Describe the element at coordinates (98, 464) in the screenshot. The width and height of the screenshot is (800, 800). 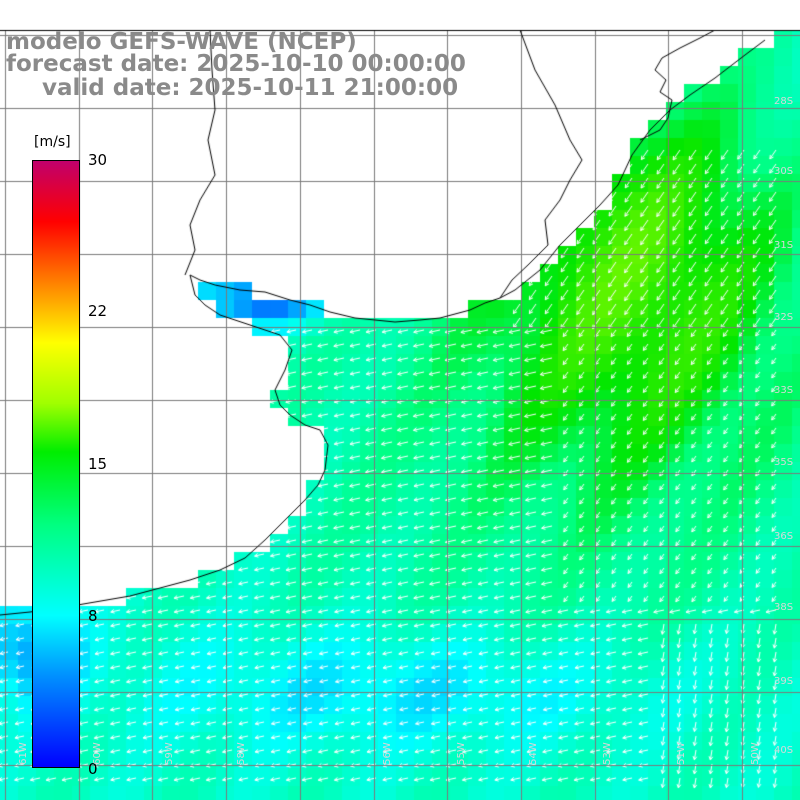
I see `colorbar-tick-15: 15` at that location.